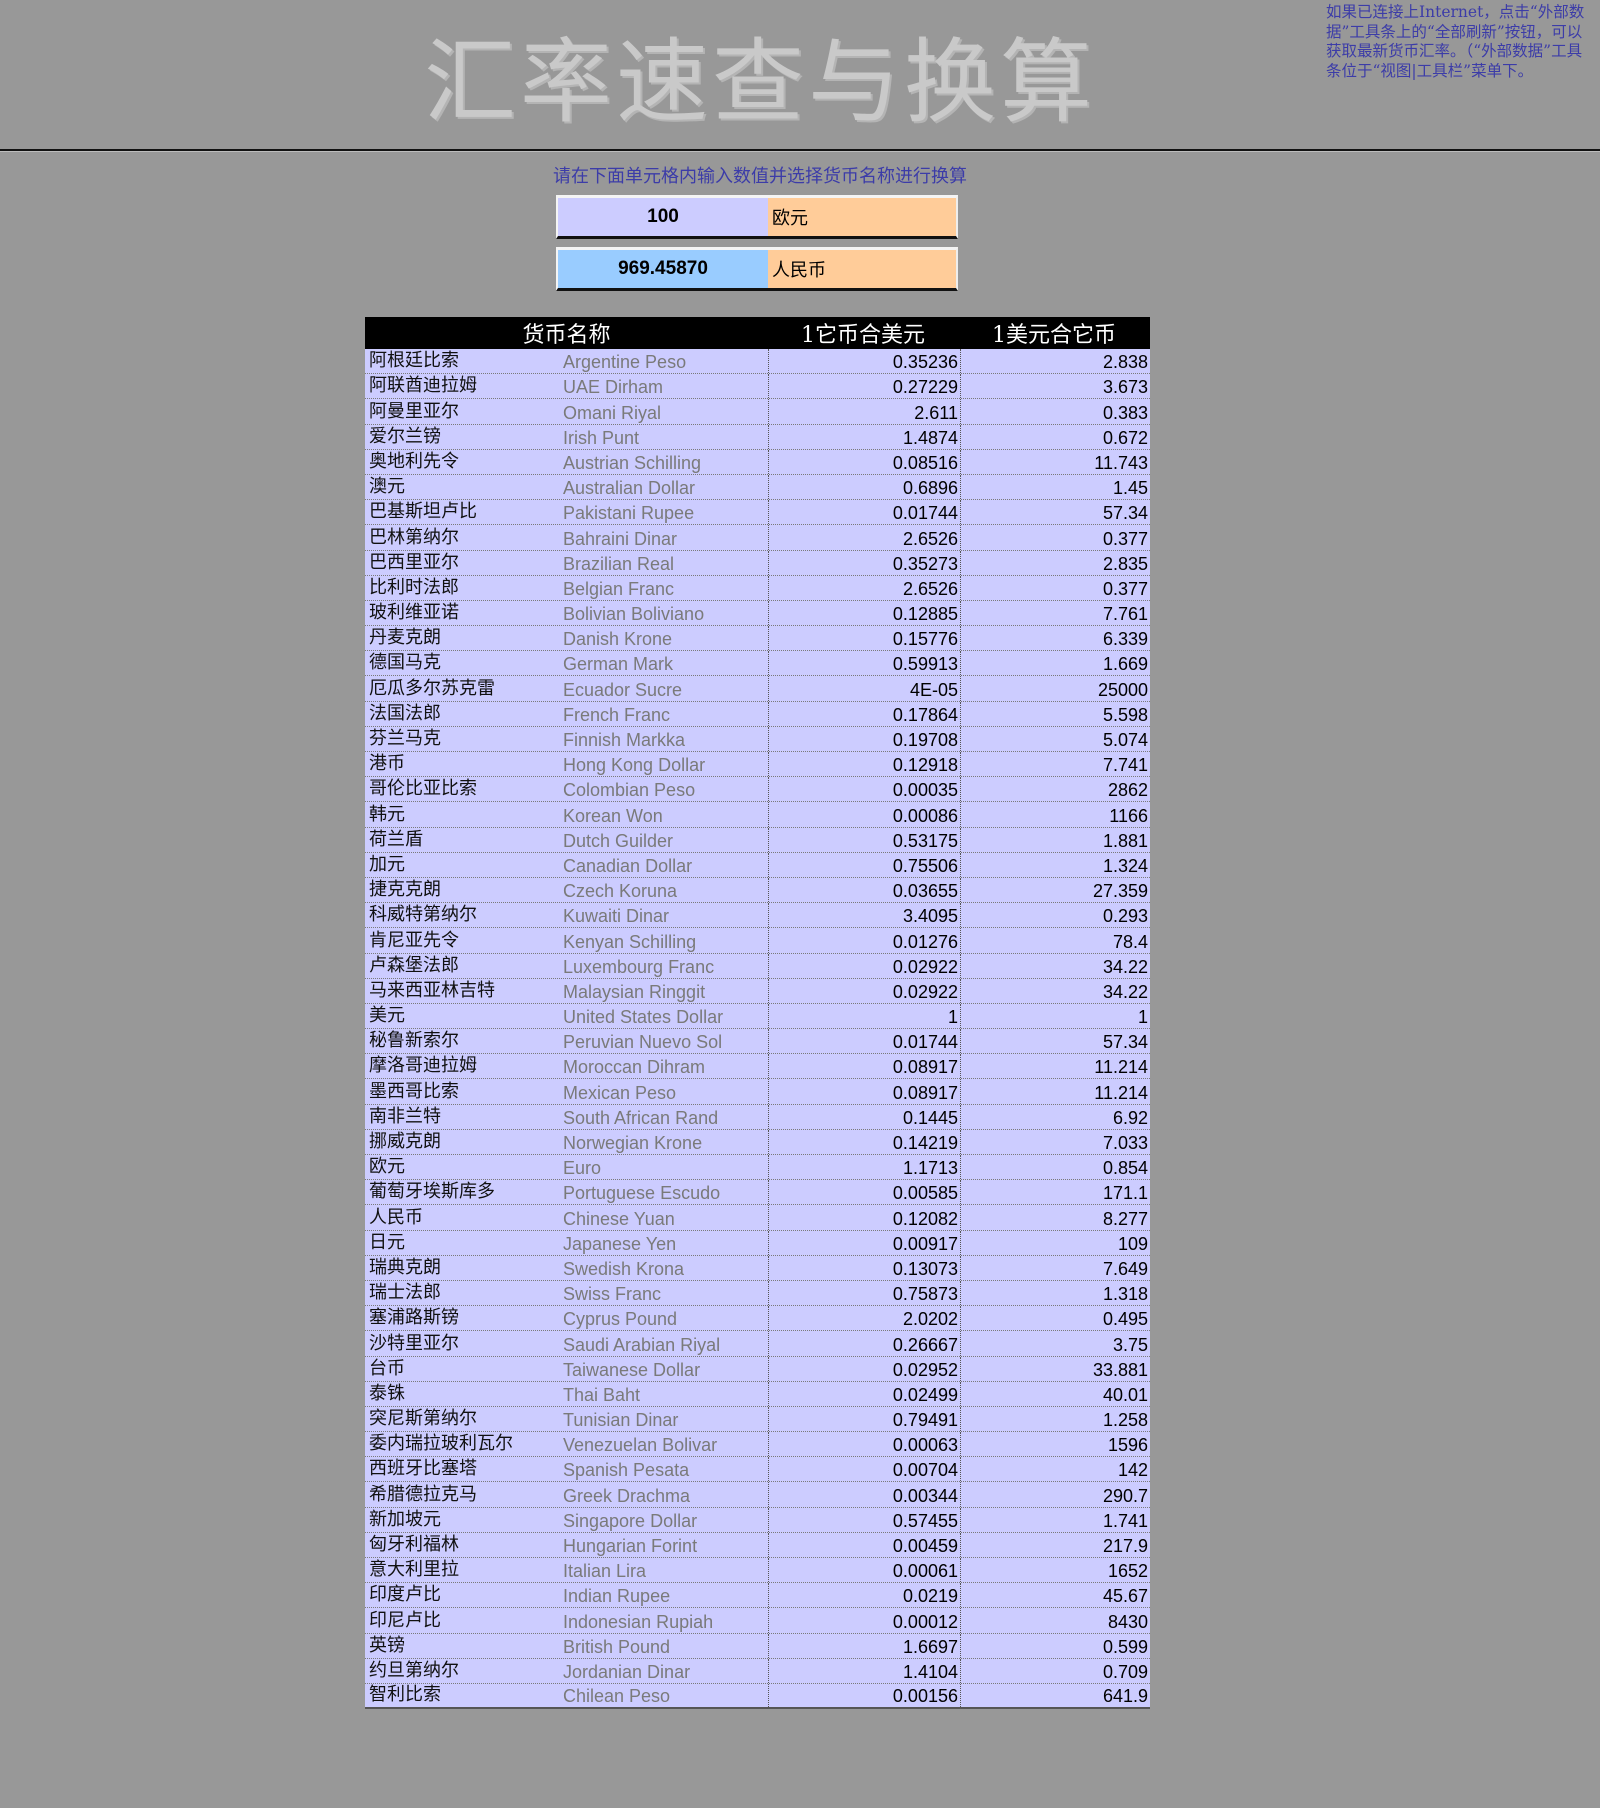  What do you see at coordinates (618, 840) in the screenshot?
I see `cell-english-name: Dutch Guilder` at bounding box center [618, 840].